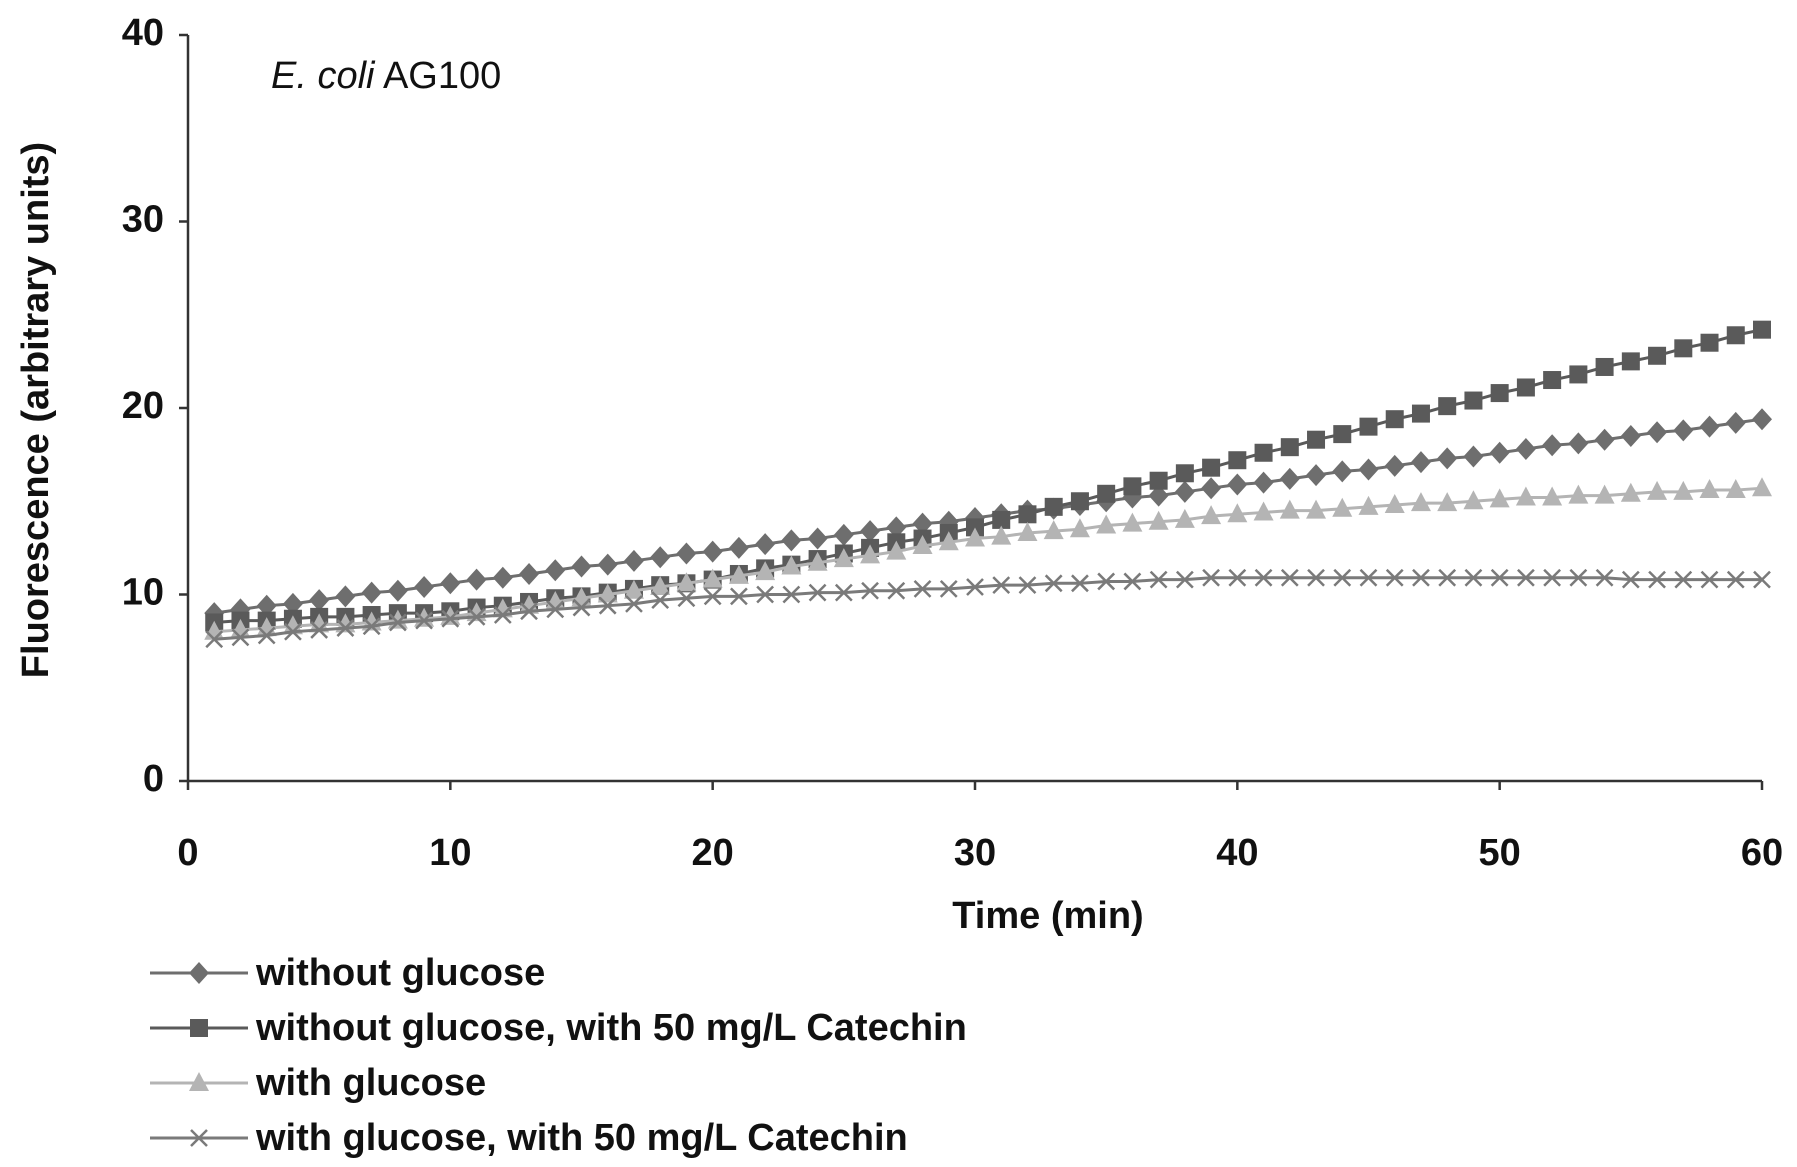  Describe the element at coordinates (36, 410) in the screenshot. I see `y-axis-label: Fluorescence (arbitrary units)` at that location.